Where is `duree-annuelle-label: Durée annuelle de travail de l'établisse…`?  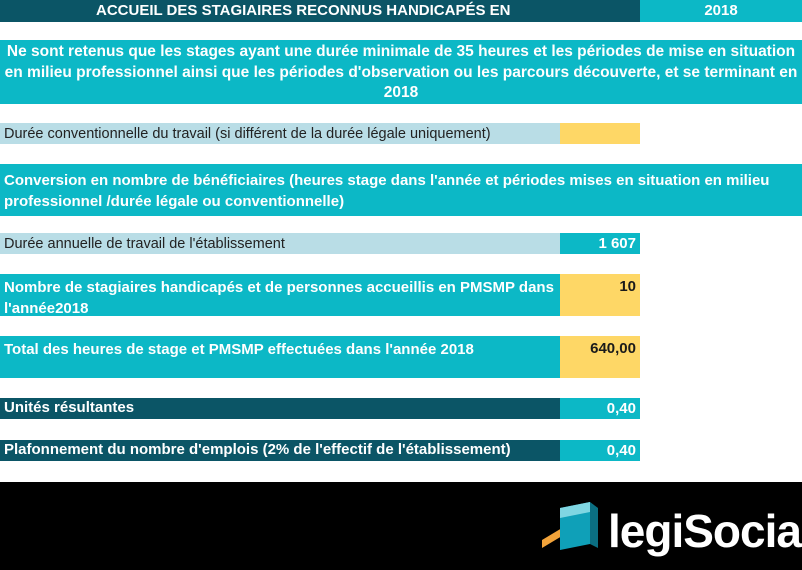 duree-annuelle-label: Durée annuelle de travail de l'établisse… is located at coordinates (280, 243).